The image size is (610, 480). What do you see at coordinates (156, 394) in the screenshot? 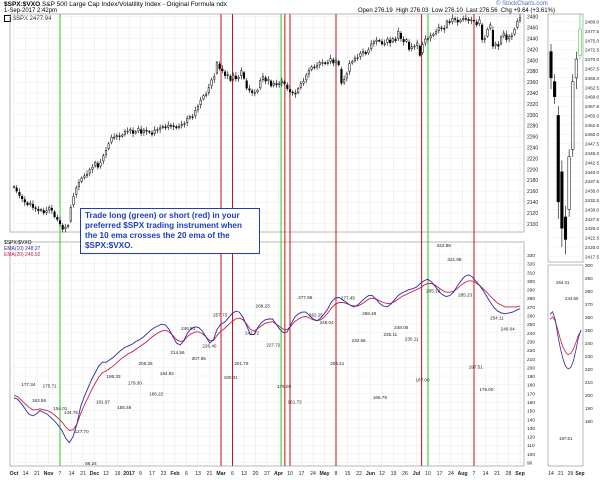
I see `ratio-value-label: 166.22` at bounding box center [156, 394].